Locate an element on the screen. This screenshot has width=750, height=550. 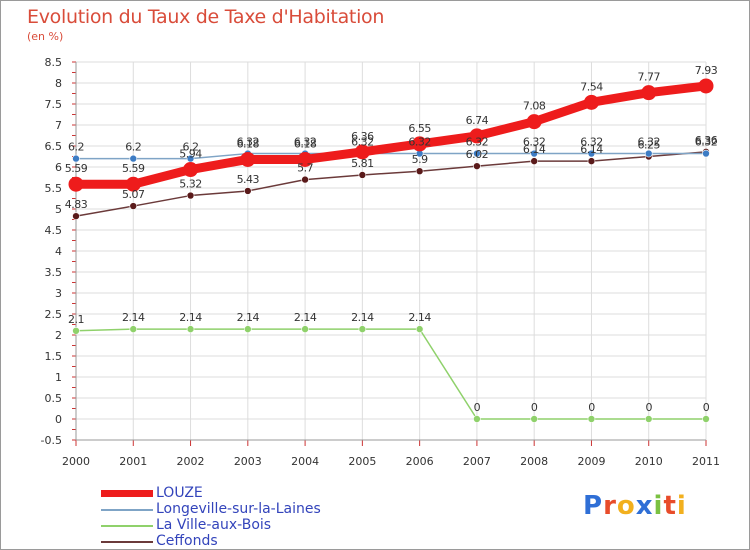
page-title: Evolution du Taux de Taxe d'Habitation is located at coordinates (206, 17).